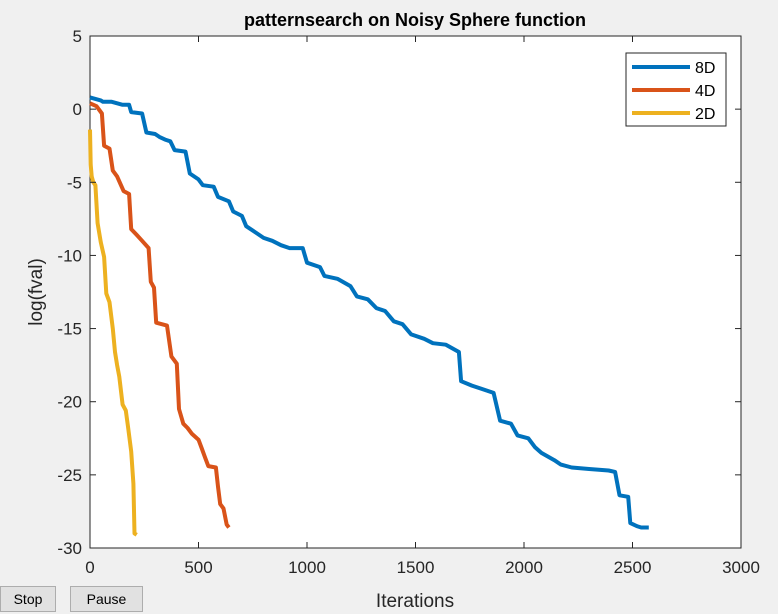 This screenshot has height=614, width=778. What do you see at coordinates (69, 255) in the screenshot?
I see `y-tick-label: -10` at bounding box center [69, 255].